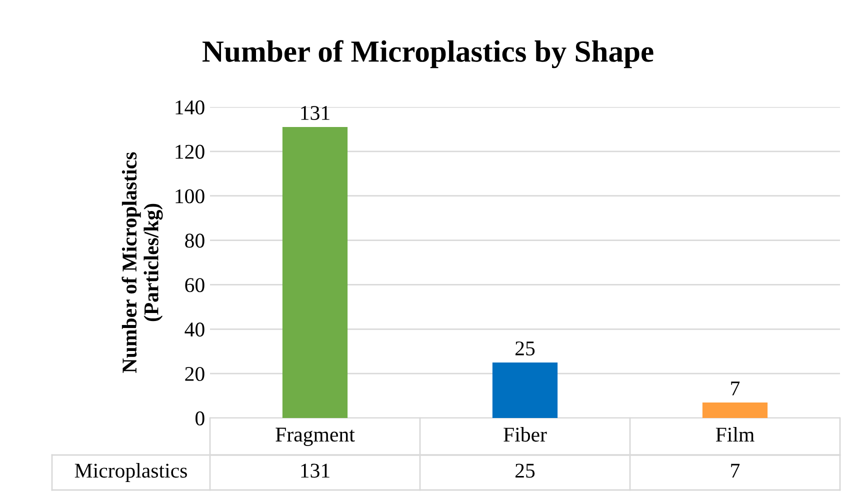 The image size is (856, 501). I want to click on x-tick-label: Fragment, so click(315, 437).